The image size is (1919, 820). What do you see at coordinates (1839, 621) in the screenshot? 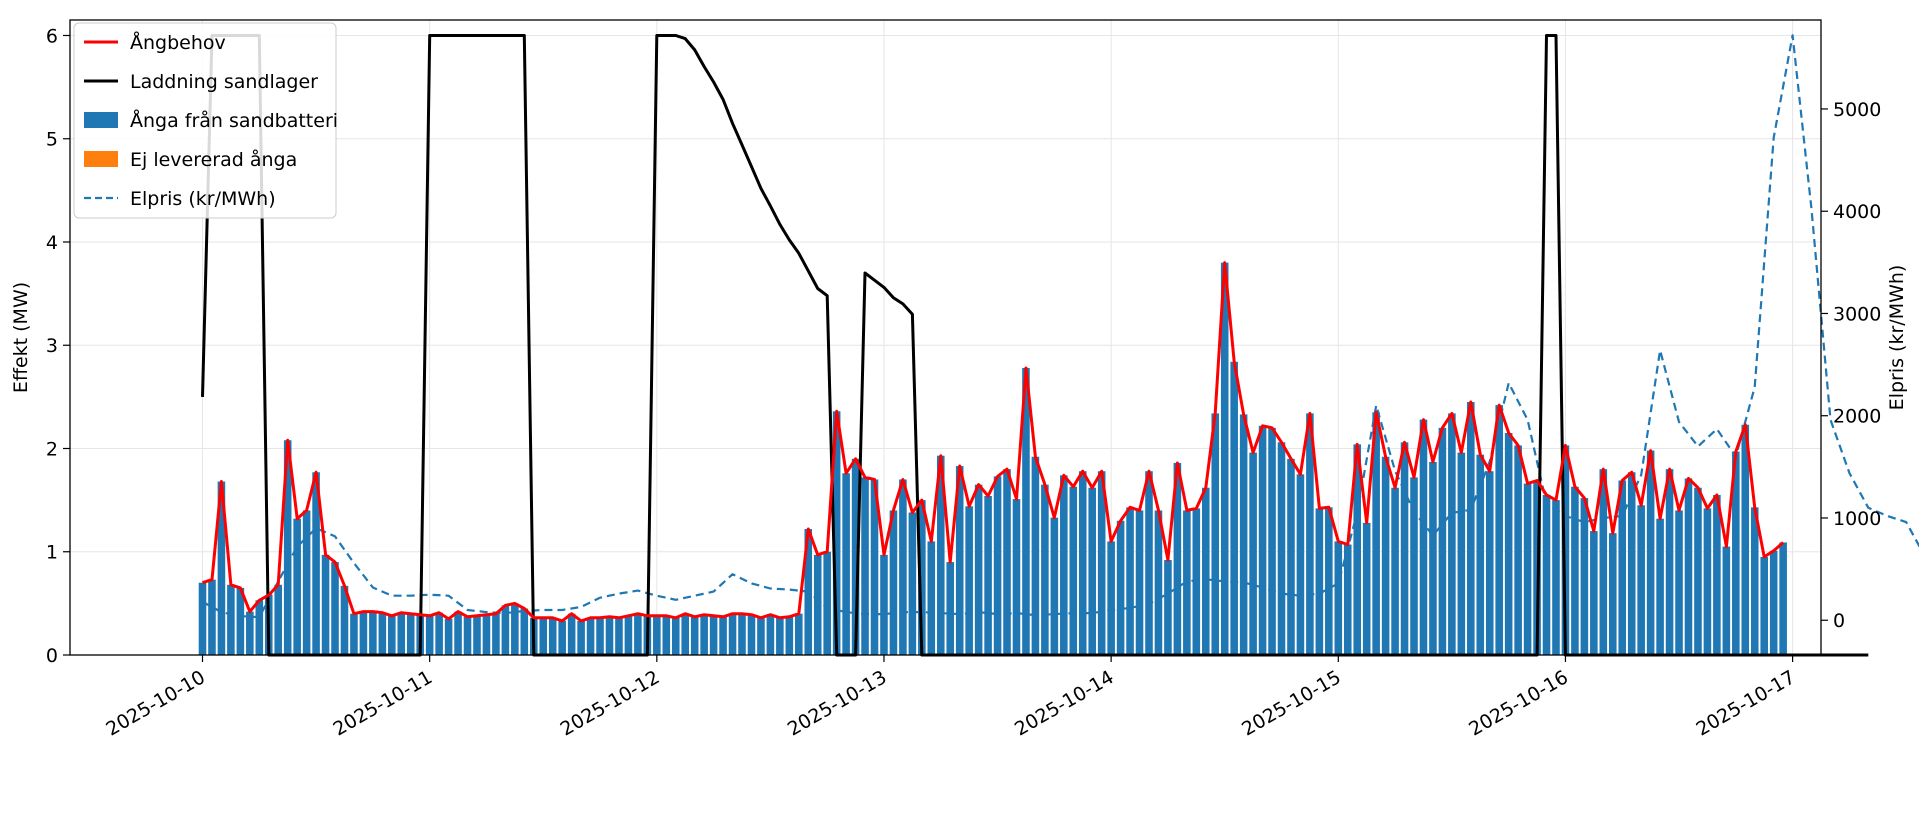
I see `y2-tick-label: 0` at bounding box center [1839, 621].